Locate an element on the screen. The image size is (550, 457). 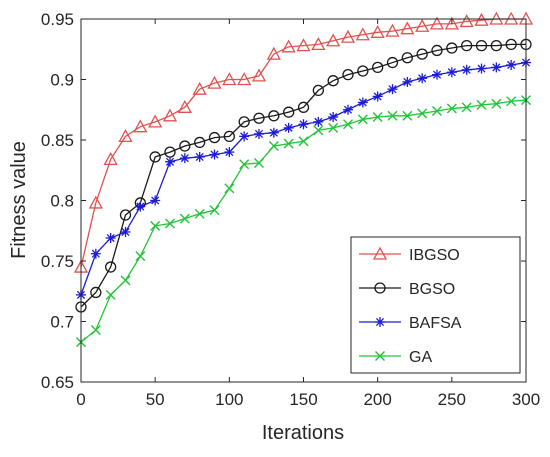
y-tick-label: 0.75 is located at coordinates (57, 261).